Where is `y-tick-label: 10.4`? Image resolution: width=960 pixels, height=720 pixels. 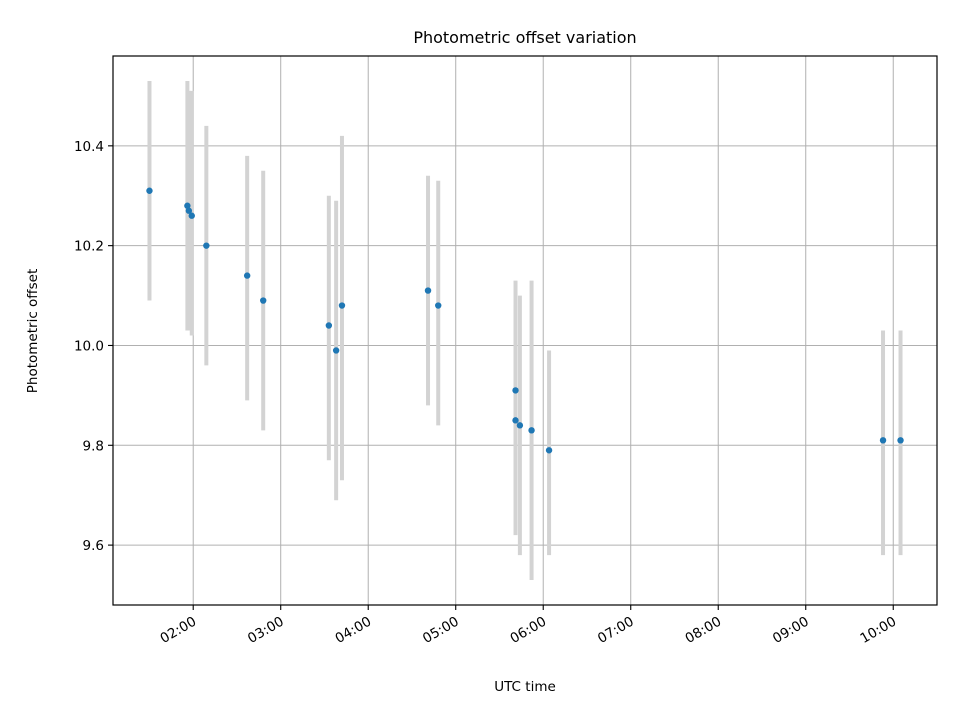 y-tick-label: 10.4 is located at coordinates (89, 147).